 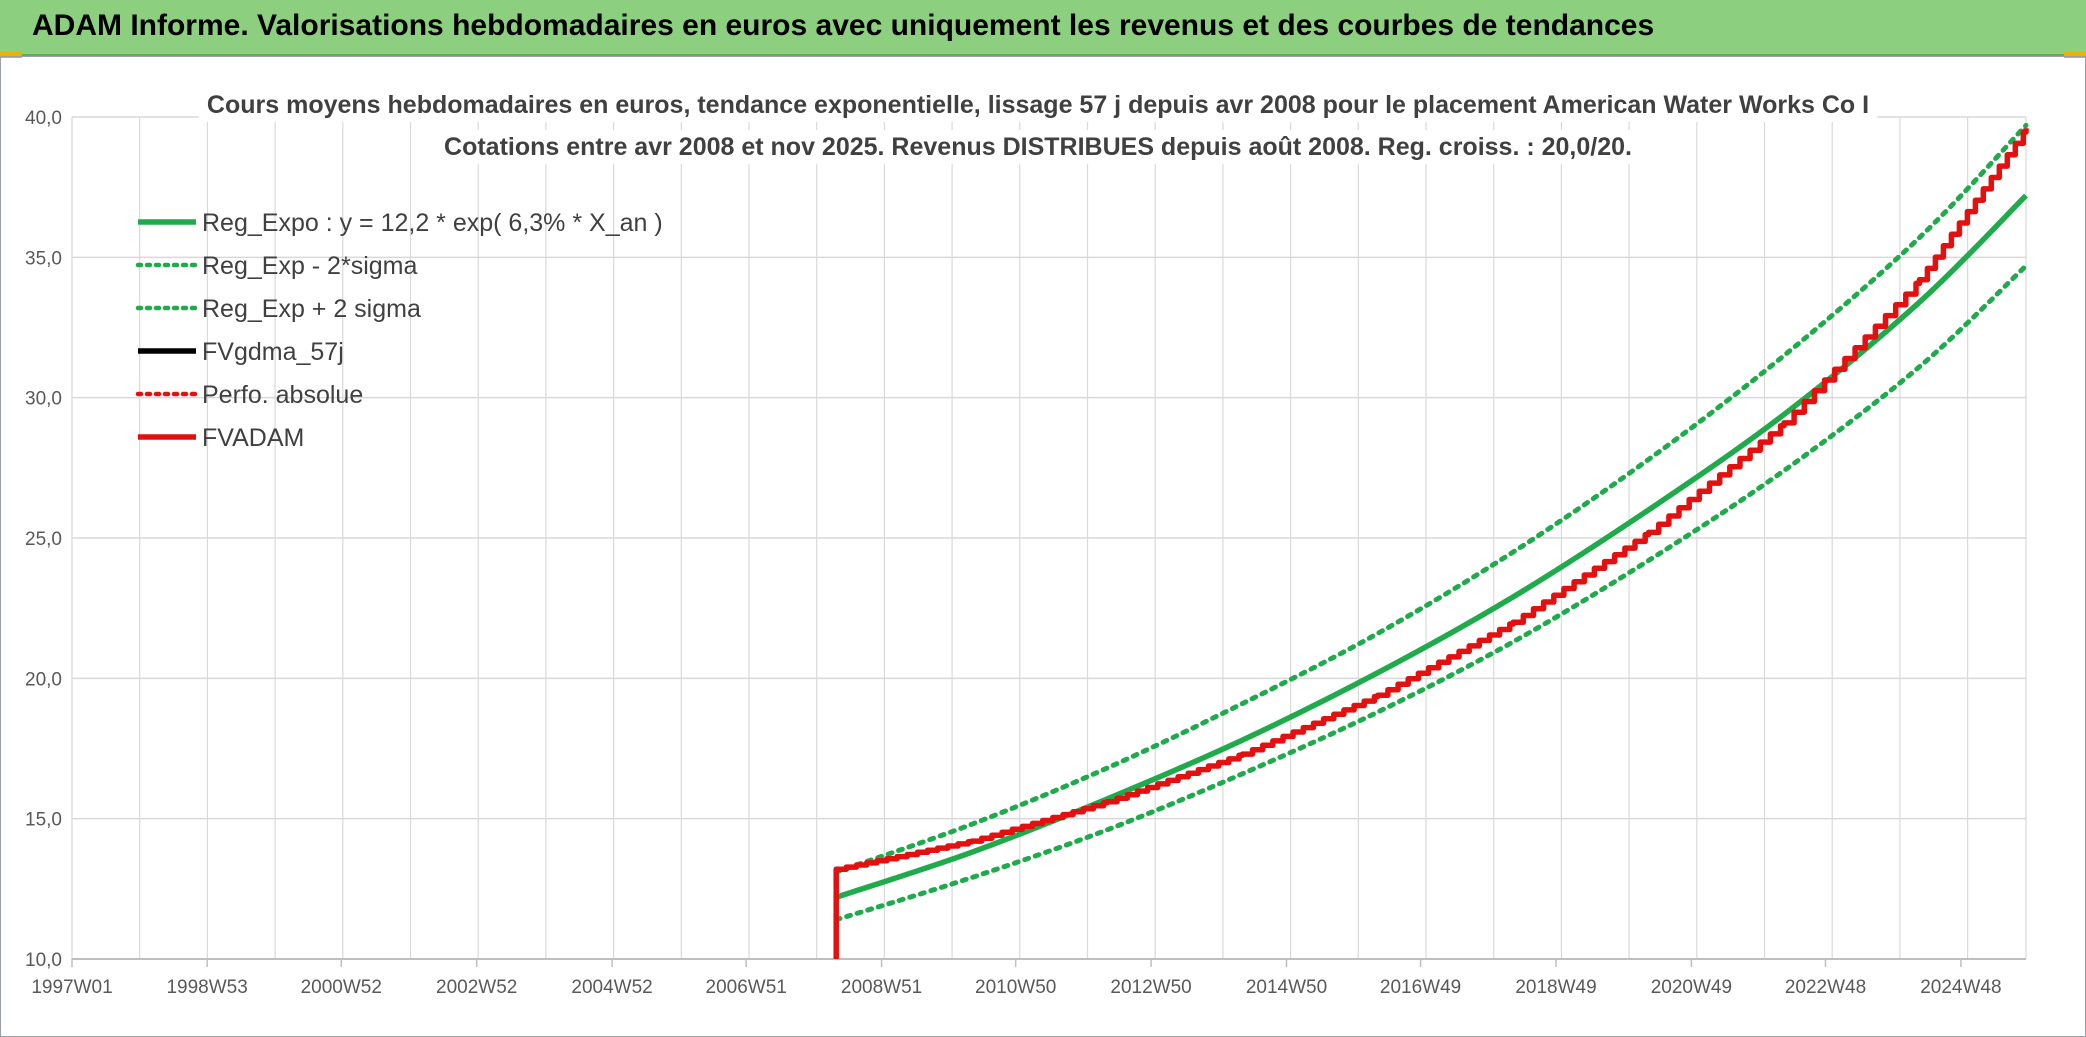 I want to click on chart-subtitle-bg, so click(x=1038, y=147).